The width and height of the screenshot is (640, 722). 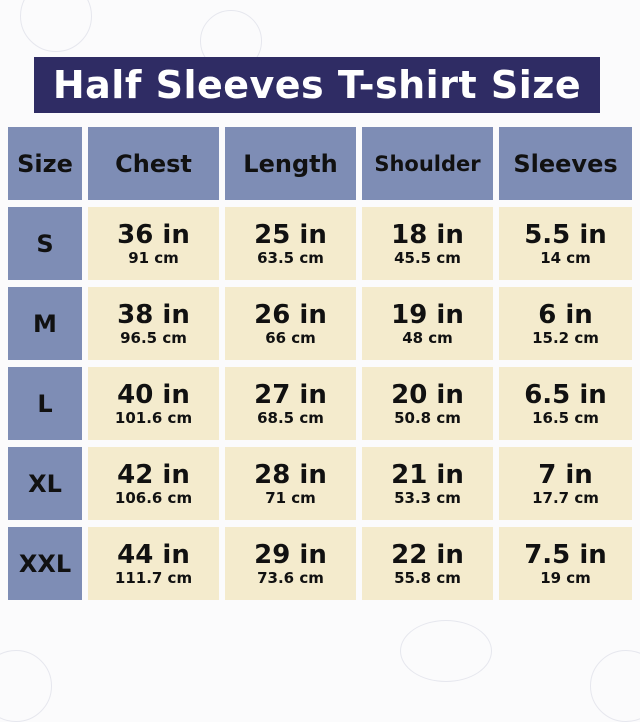 I want to click on inch-value: 6 in, so click(x=565, y=314).